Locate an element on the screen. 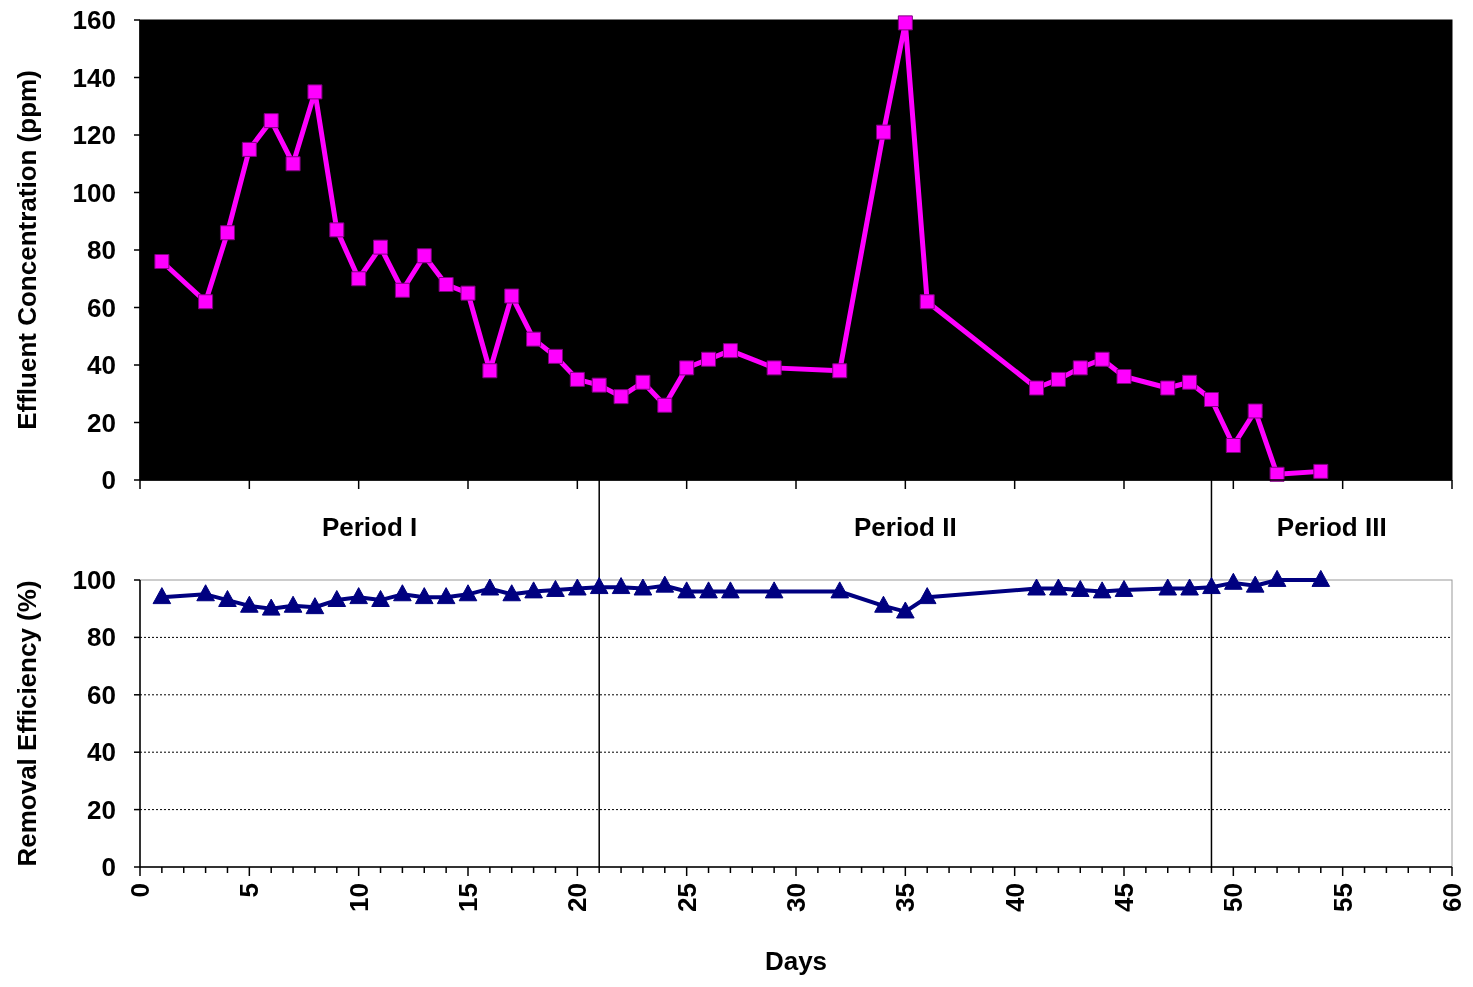 This screenshot has width=1473, height=987. x-tick-label: 55 is located at coordinates (1342, 897).